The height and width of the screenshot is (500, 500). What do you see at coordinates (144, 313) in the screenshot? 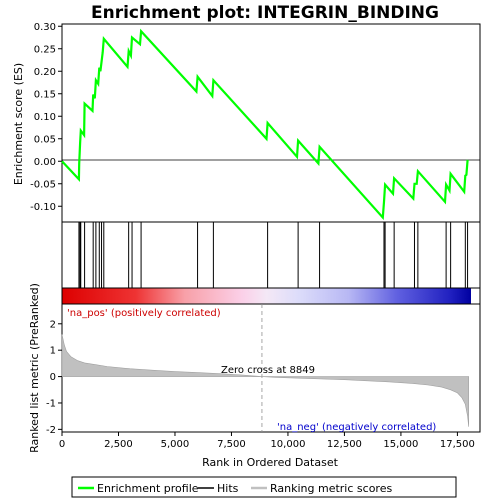
I see `pos-label: 'na_pos' (positively correlated)` at bounding box center [144, 313].